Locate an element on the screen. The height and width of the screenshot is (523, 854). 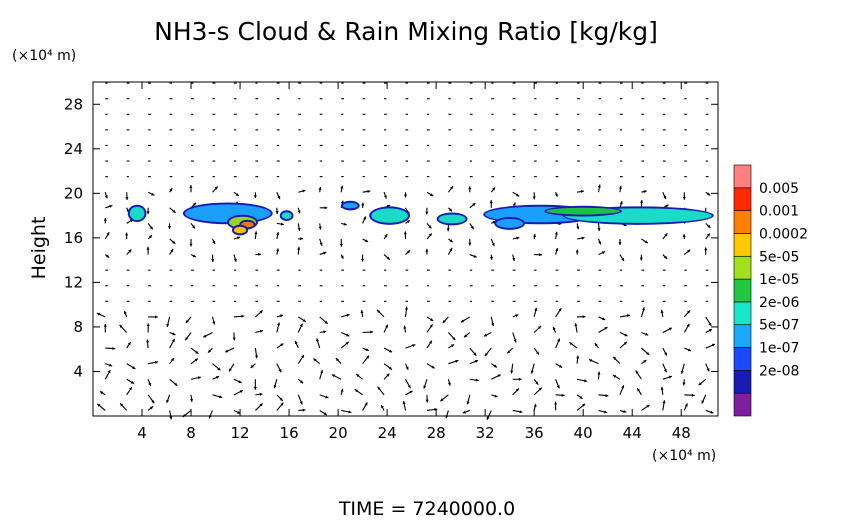
colorbar-label: 5e-05 is located at coordinates (779, 257).